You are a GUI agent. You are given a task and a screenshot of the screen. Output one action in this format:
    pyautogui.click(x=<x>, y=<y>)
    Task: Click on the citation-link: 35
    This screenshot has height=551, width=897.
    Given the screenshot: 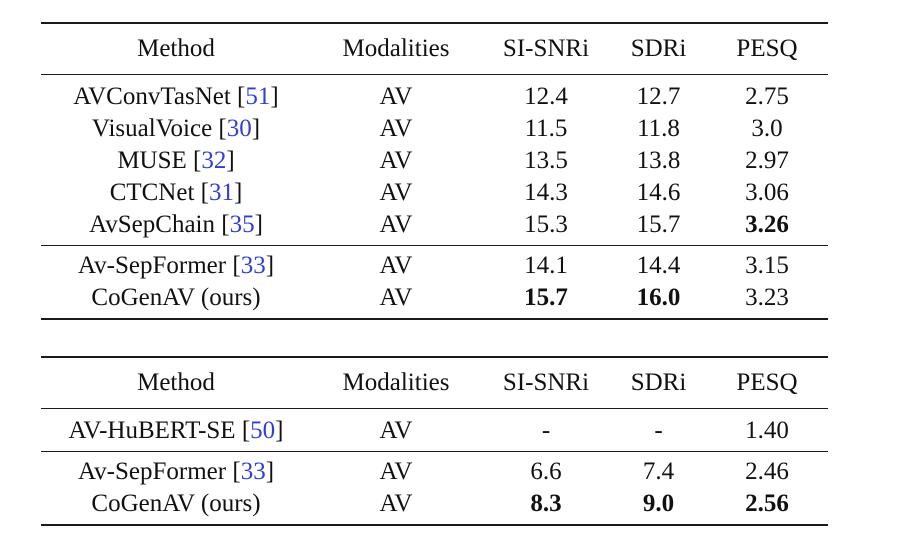 What is the action you would take?
    pyautogui.click(x=242, y=224)
    